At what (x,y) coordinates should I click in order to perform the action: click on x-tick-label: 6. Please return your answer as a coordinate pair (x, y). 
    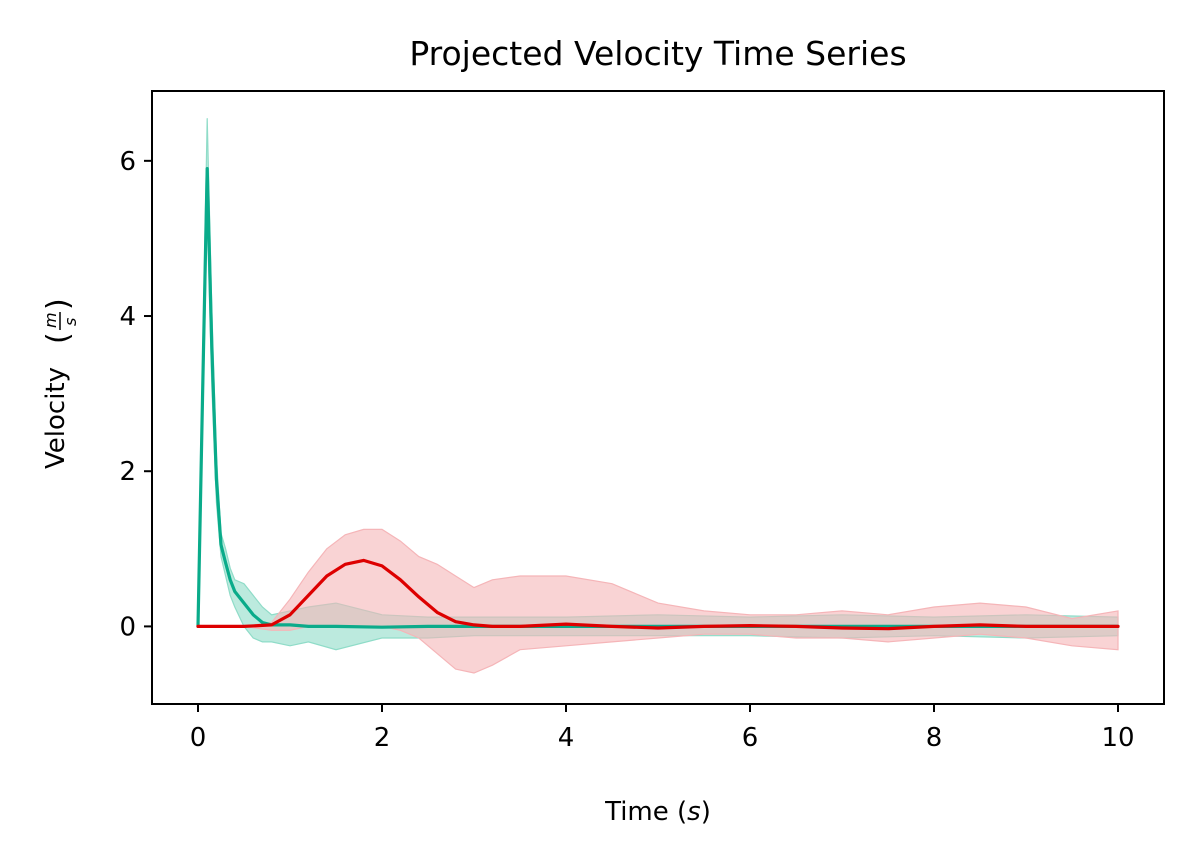
    Looking at the image, I should click on (750, 738).